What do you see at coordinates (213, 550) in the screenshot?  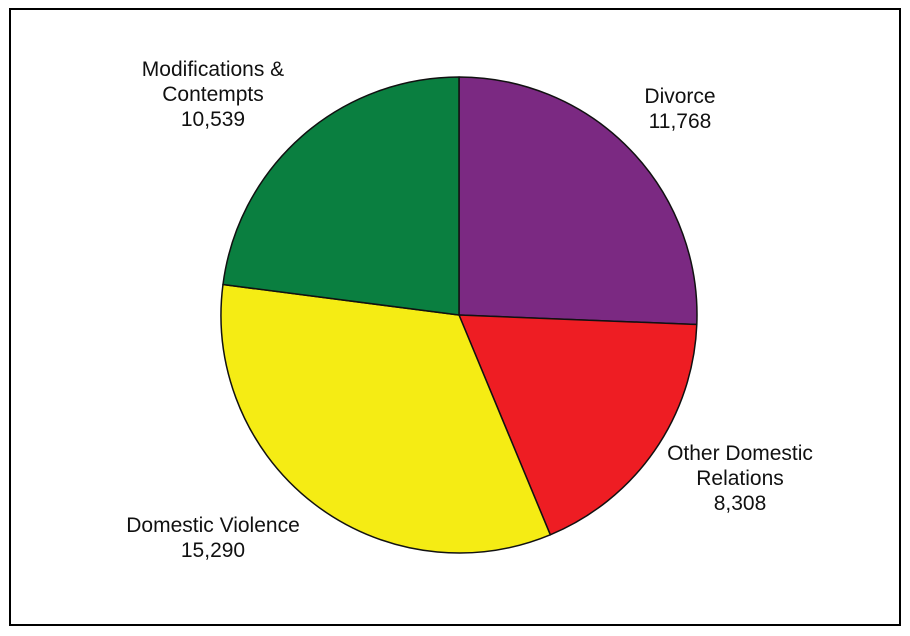 I see `slice-value: 15,290` at bounding box center [213, 550].